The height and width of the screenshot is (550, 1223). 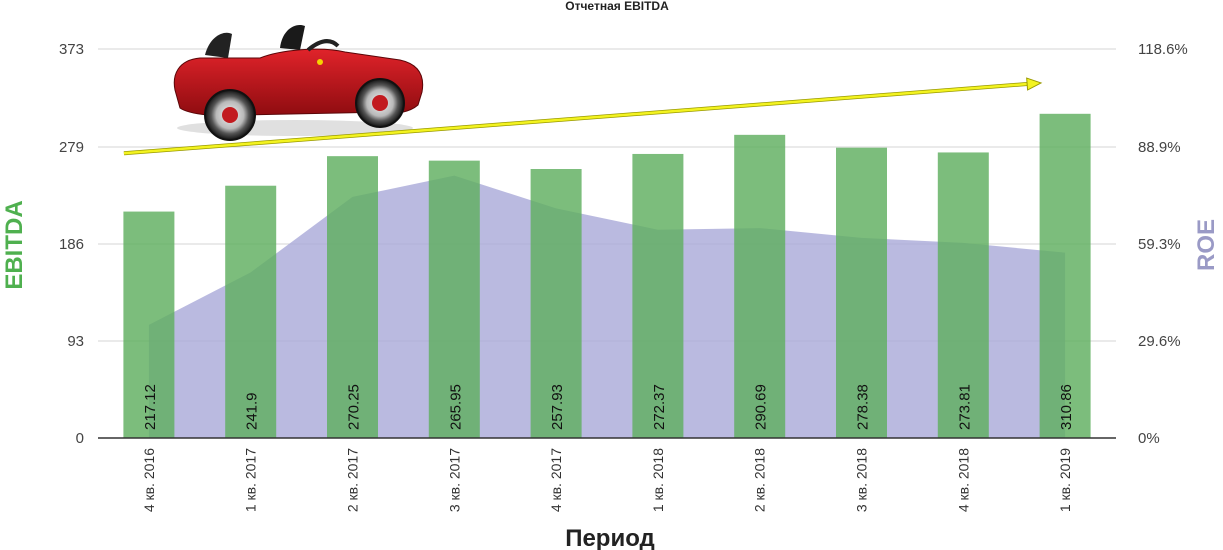 I want to click on bar-value-label: 270.25, so click(x=354, y=407).